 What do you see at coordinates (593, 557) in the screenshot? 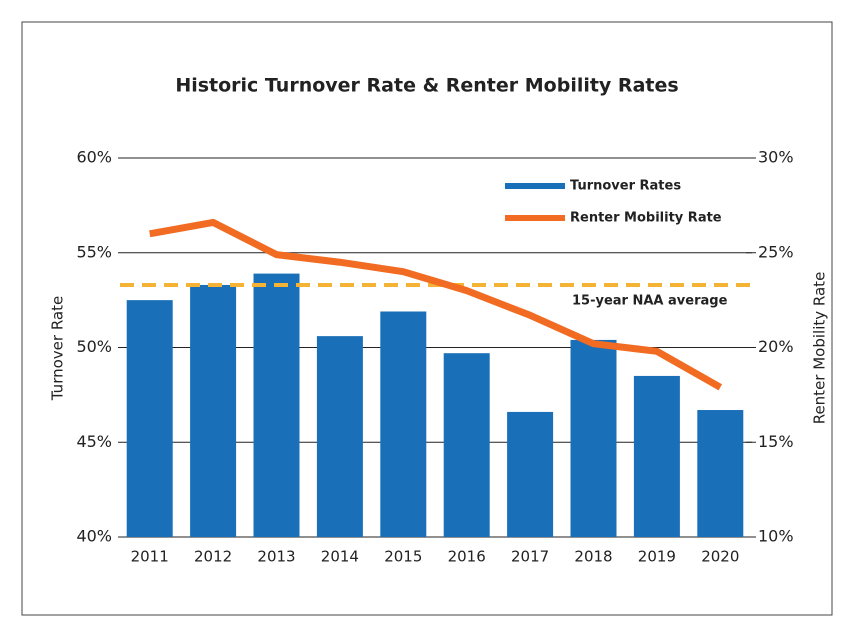
I see `x-tick-label: 2018` at bounding box center [593, 557].